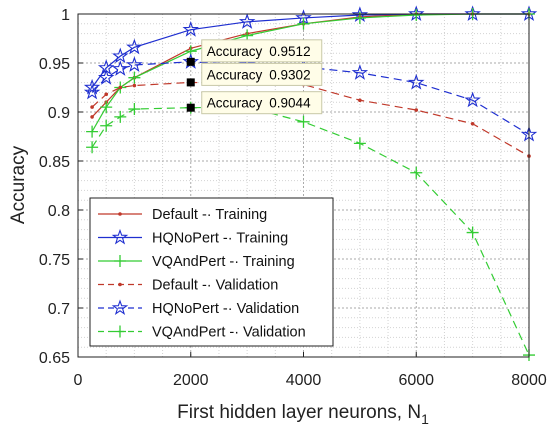 This screenshot has height=433, width=550. I want to click on legend-label: Default -· Validation, so click(215, 286).